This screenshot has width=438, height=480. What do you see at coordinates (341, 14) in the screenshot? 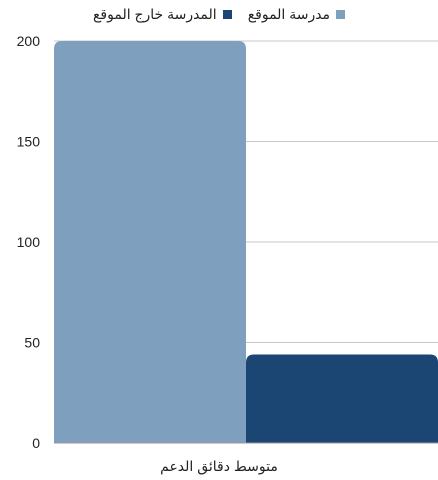
I see `legend-swatch-onsite` at bounding box center [341, 14].